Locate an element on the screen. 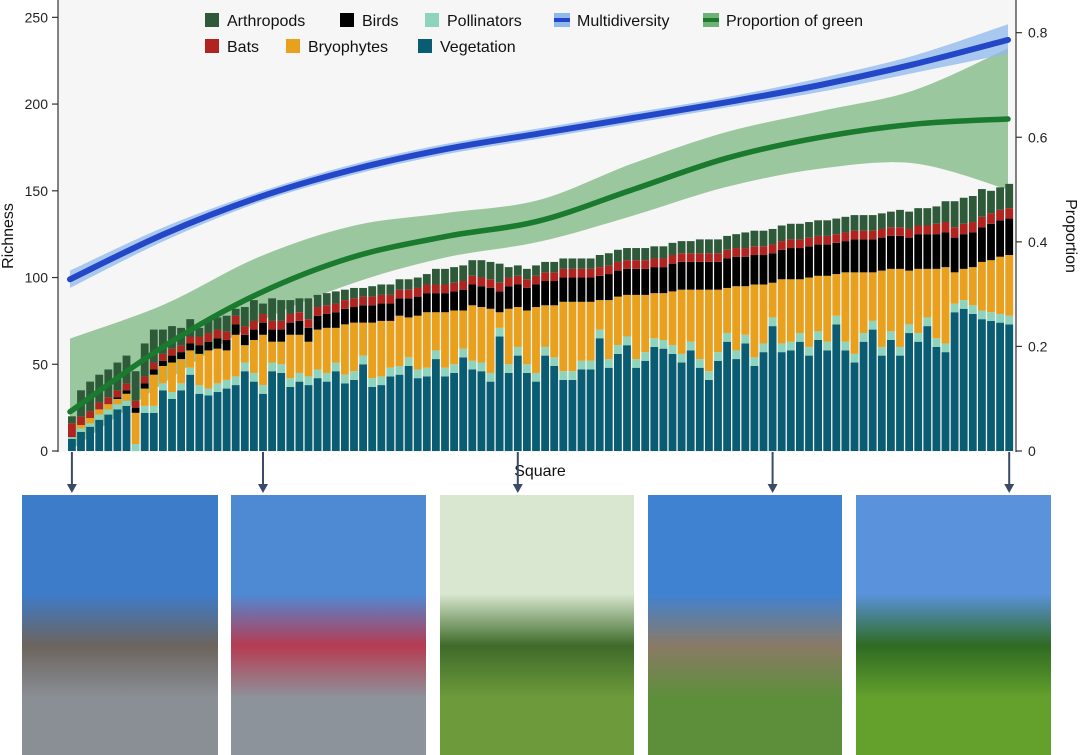 This screenshot has width=1080, height=755. legend-item-pollinators: Pollinators is located at coordinates (473, 21).